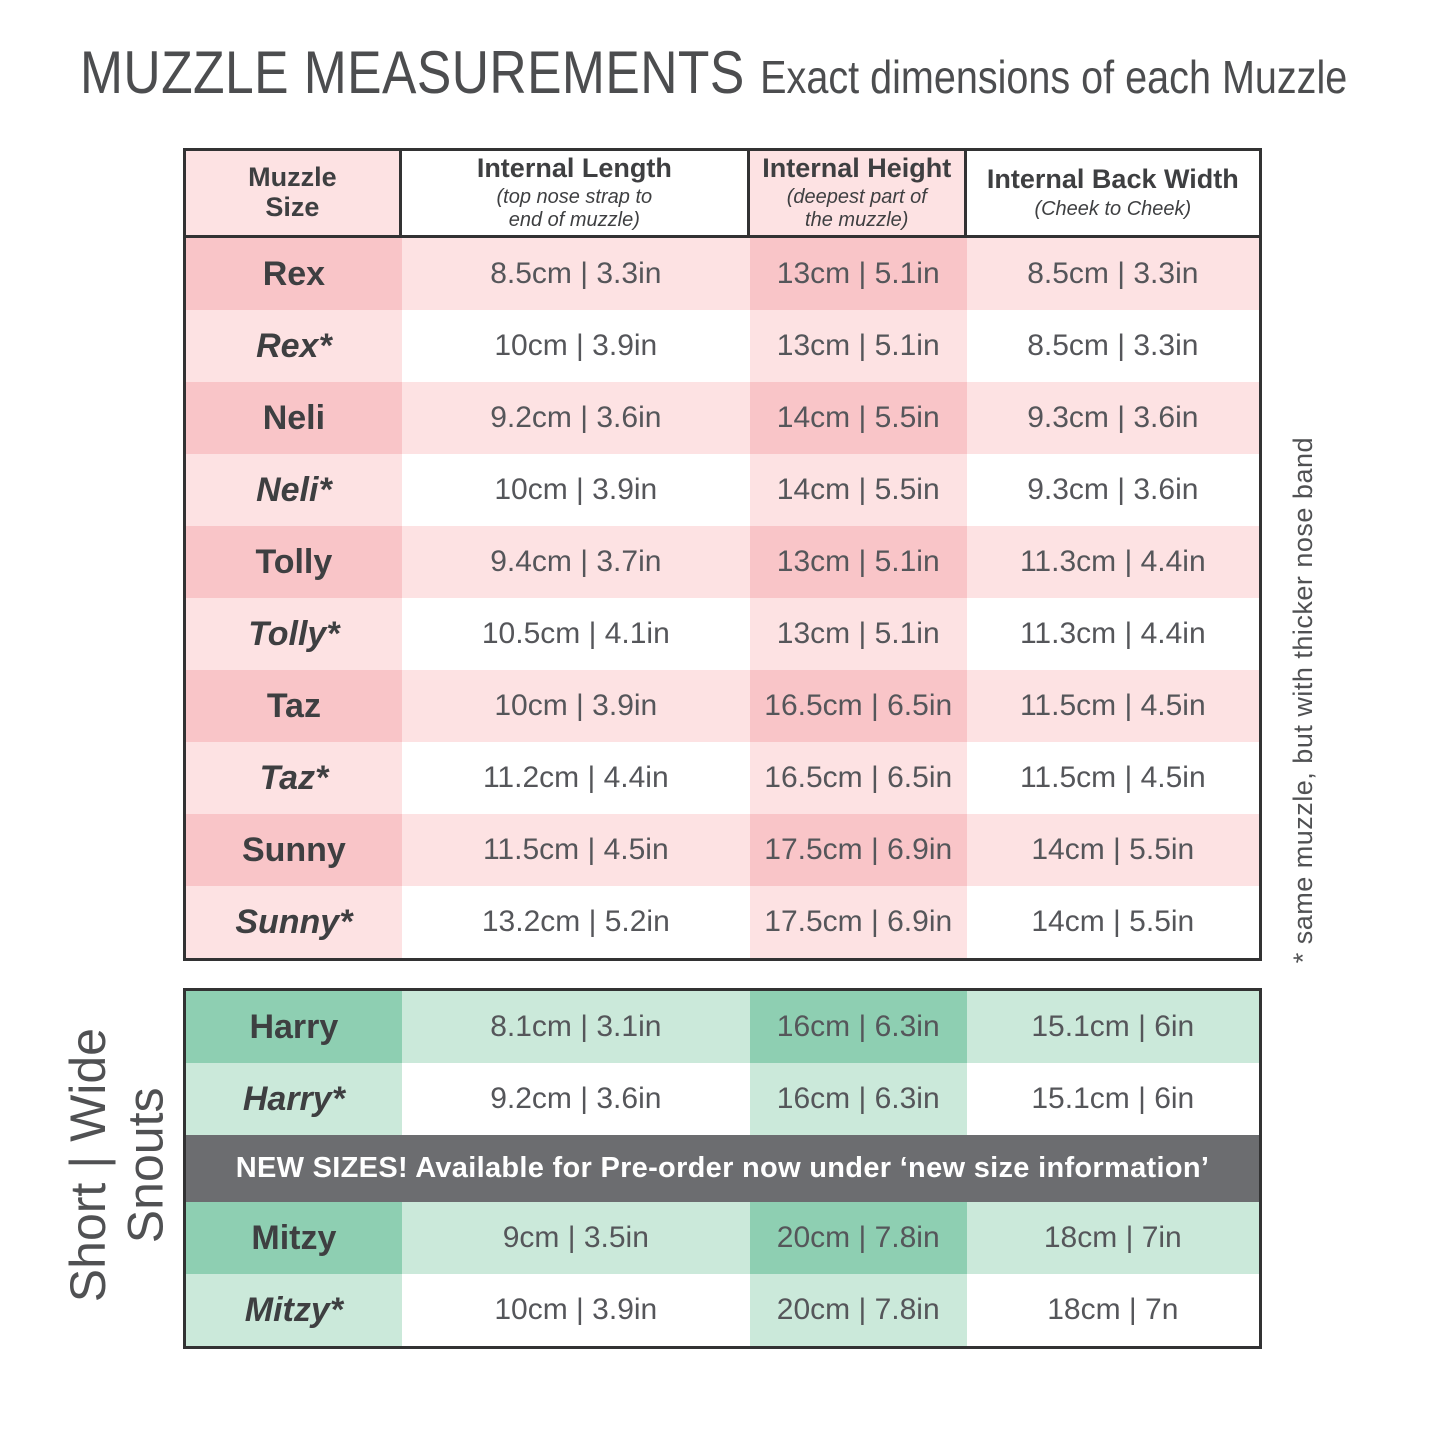 The image size is (1445, 1445). What do you see at coordinates (294, 1099) in the screenshot?
I see `muzzle-name-cell: Harry*` at bounding box center [294, 1099].